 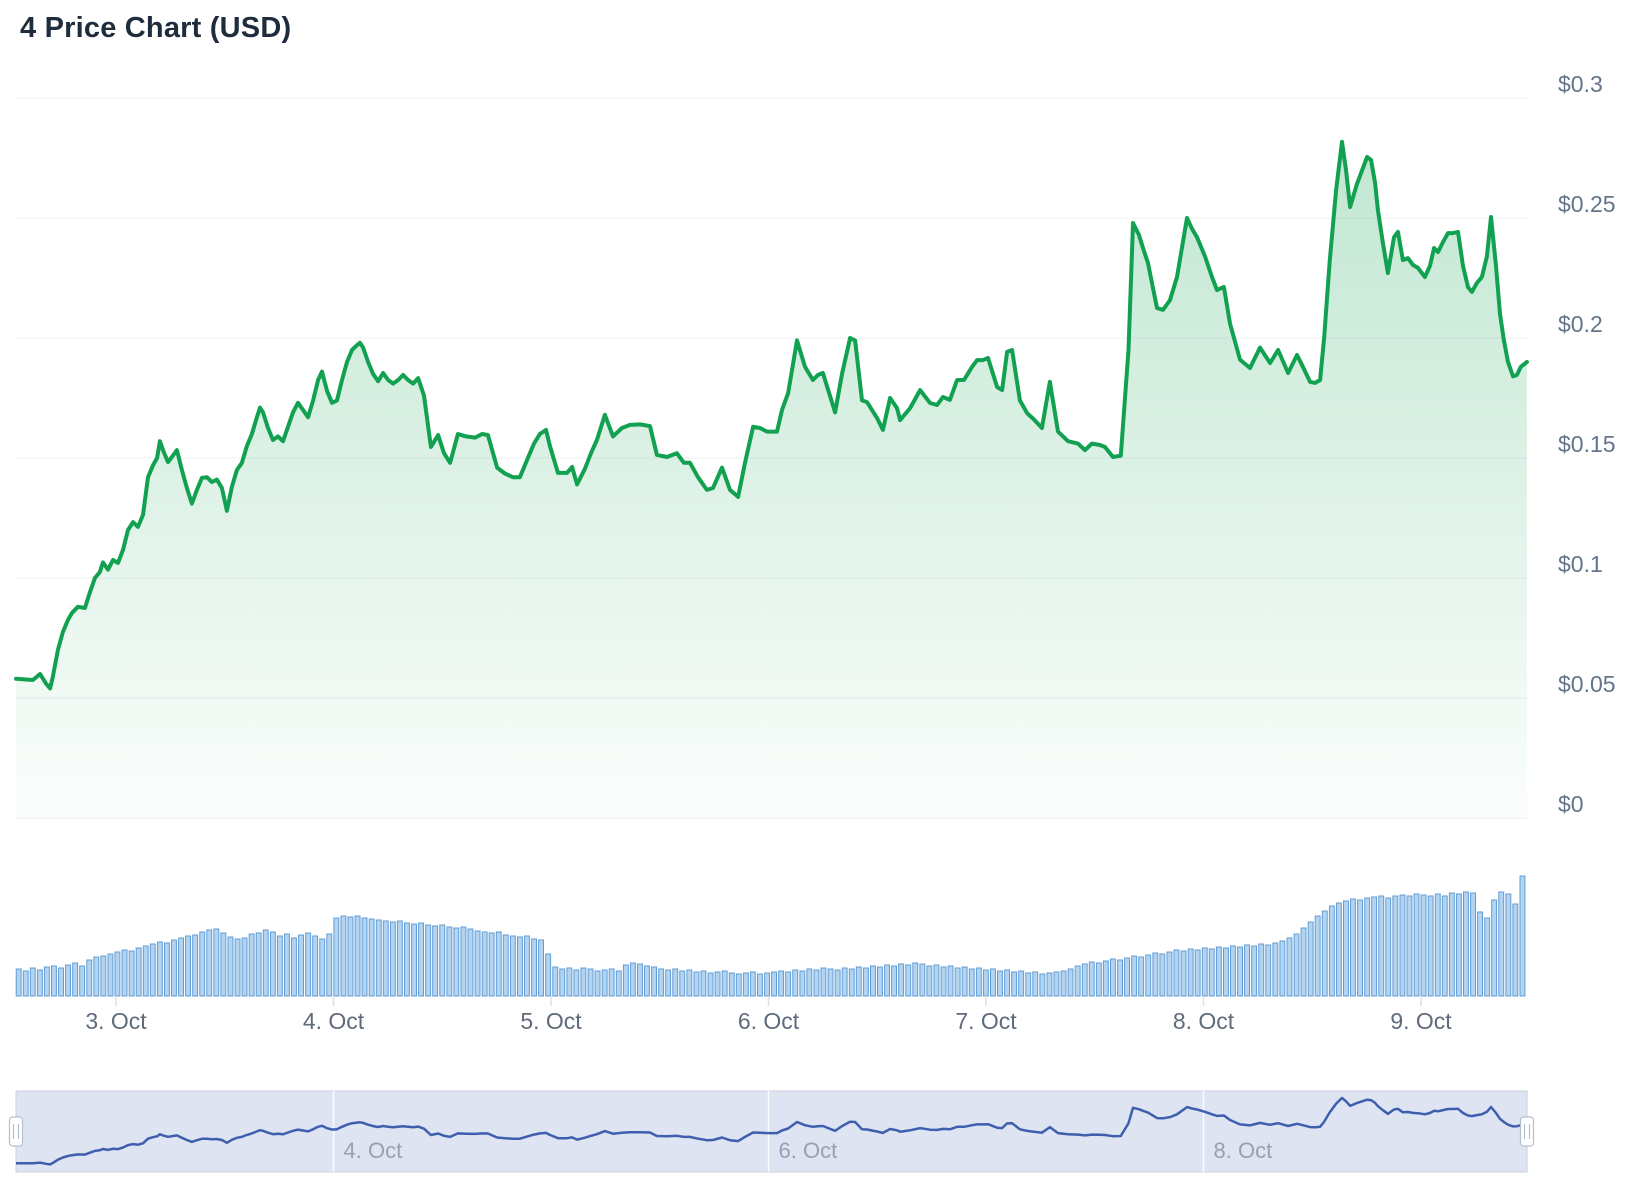 I want to click on nav-handle-right, so click(x=1527, y=1131).